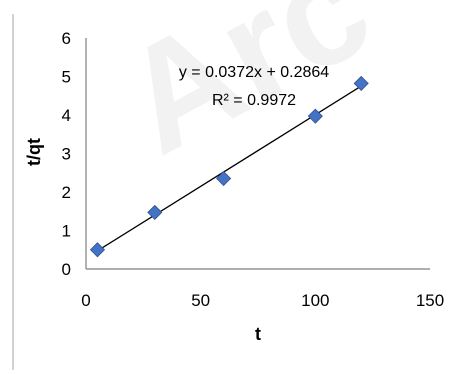 The width and height of the screenshot is (459, 375). Describe the element at coordinates (66, 269) in the screenshot. I see `y-tick-label: 0` at that location.